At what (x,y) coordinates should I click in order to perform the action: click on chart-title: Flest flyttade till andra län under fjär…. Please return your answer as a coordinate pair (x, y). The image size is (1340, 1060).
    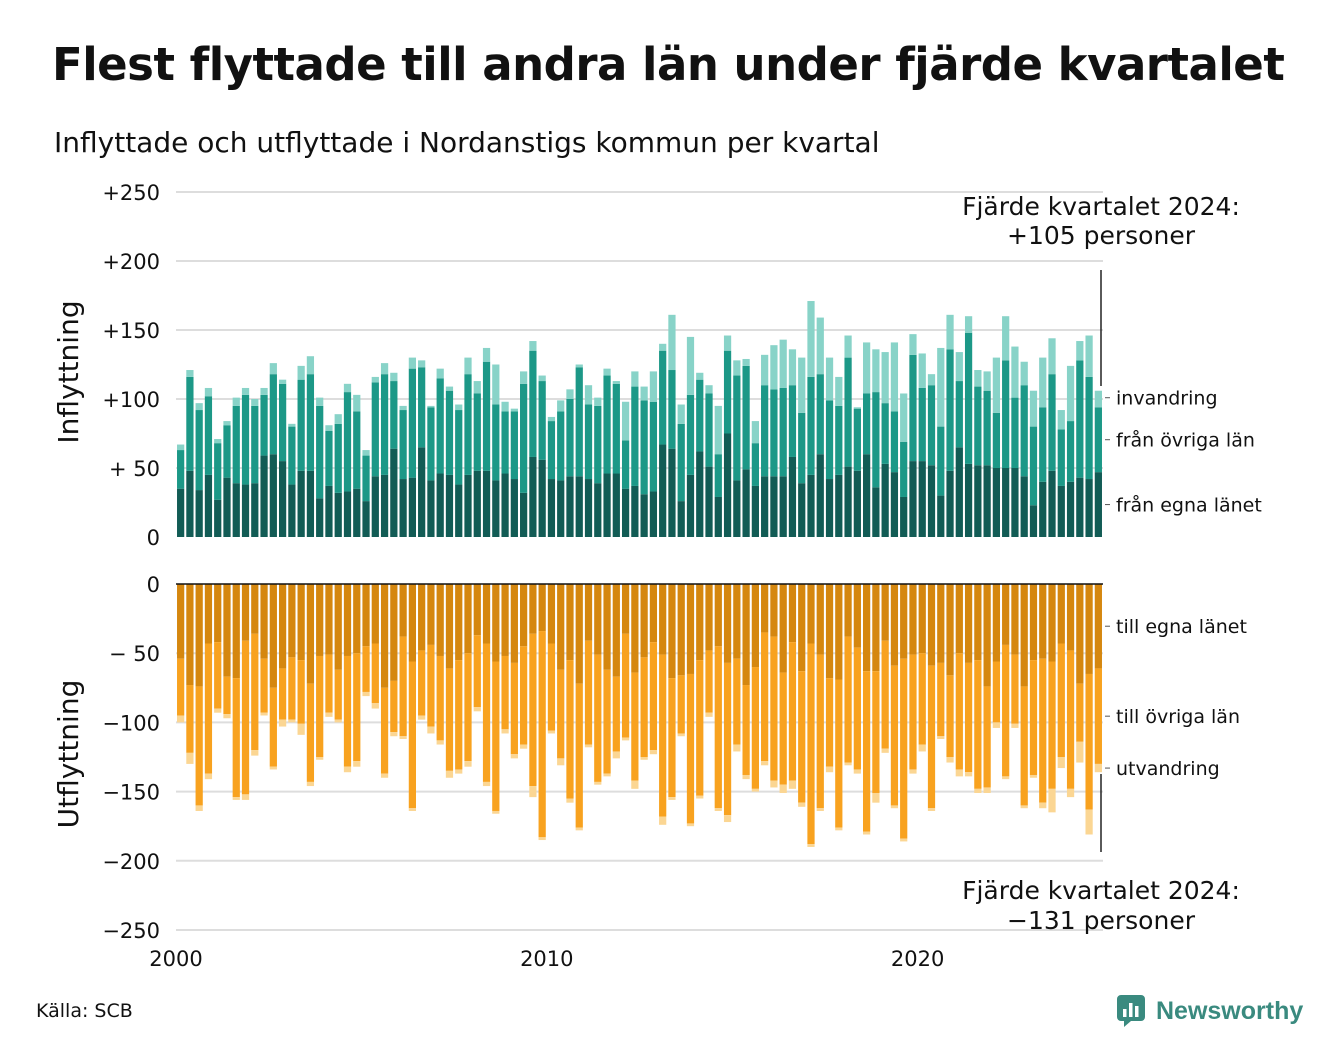
    Looking at the image, I should click on (668, 64).